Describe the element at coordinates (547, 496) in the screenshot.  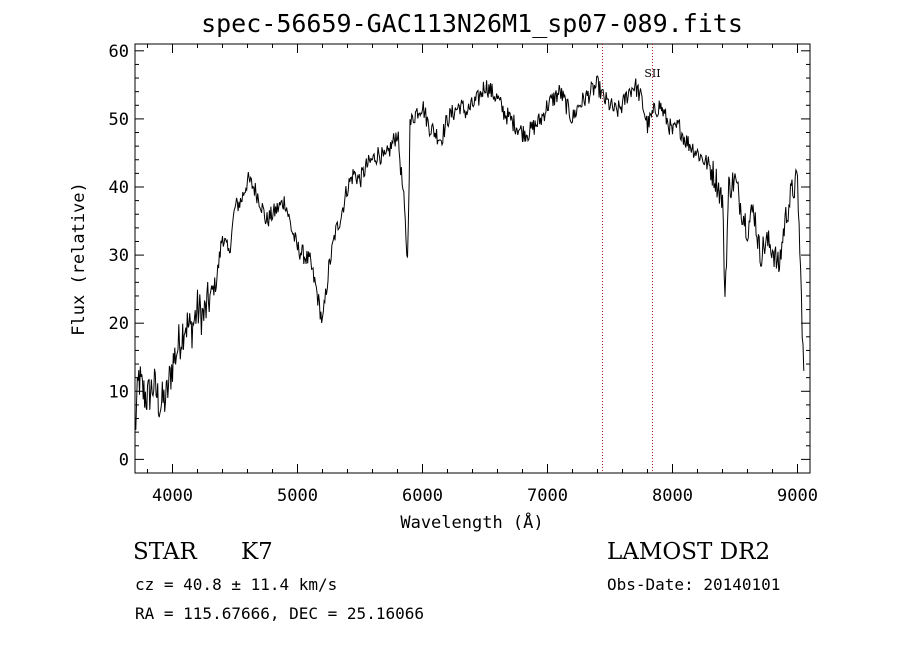
I see `x-tick-label: 7000` at that location.